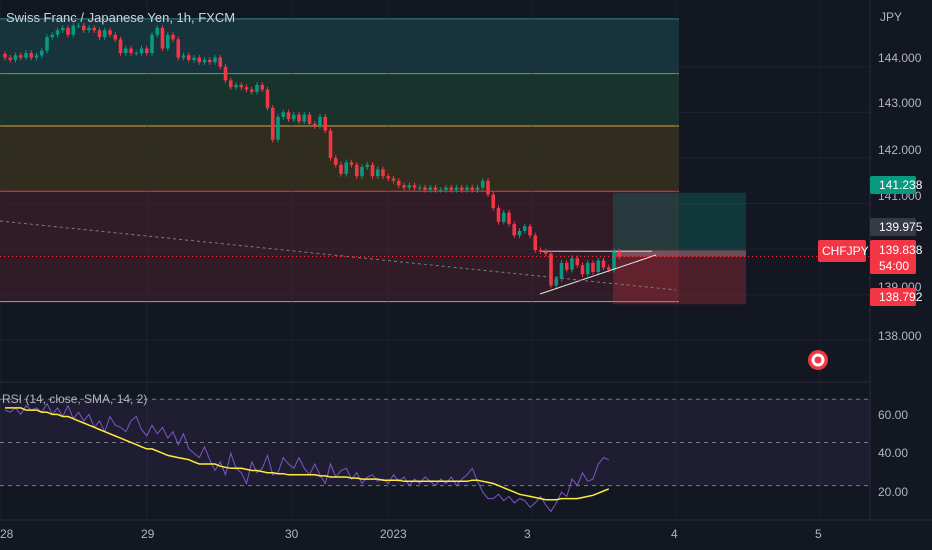 The height and width of the screenshot is (550, 932). Describe the element at coordinates (307, 454) in the screenshot. I see `rsi-ma-line` at that location.